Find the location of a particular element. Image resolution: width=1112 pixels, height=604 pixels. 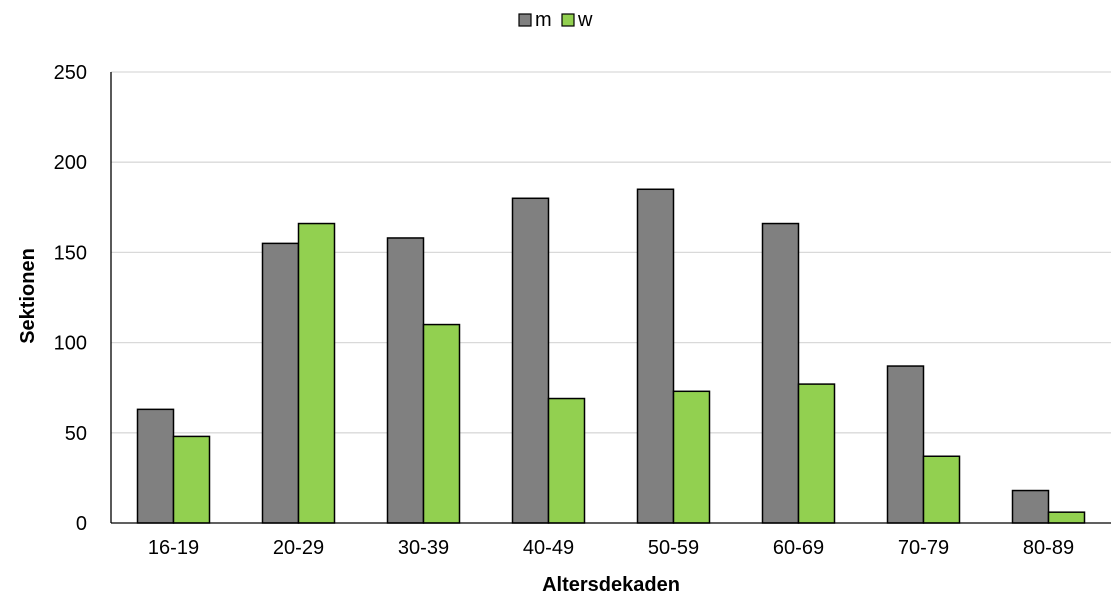

x-tick-label-60-69: 60-69 is located at coordinates (798, 548).